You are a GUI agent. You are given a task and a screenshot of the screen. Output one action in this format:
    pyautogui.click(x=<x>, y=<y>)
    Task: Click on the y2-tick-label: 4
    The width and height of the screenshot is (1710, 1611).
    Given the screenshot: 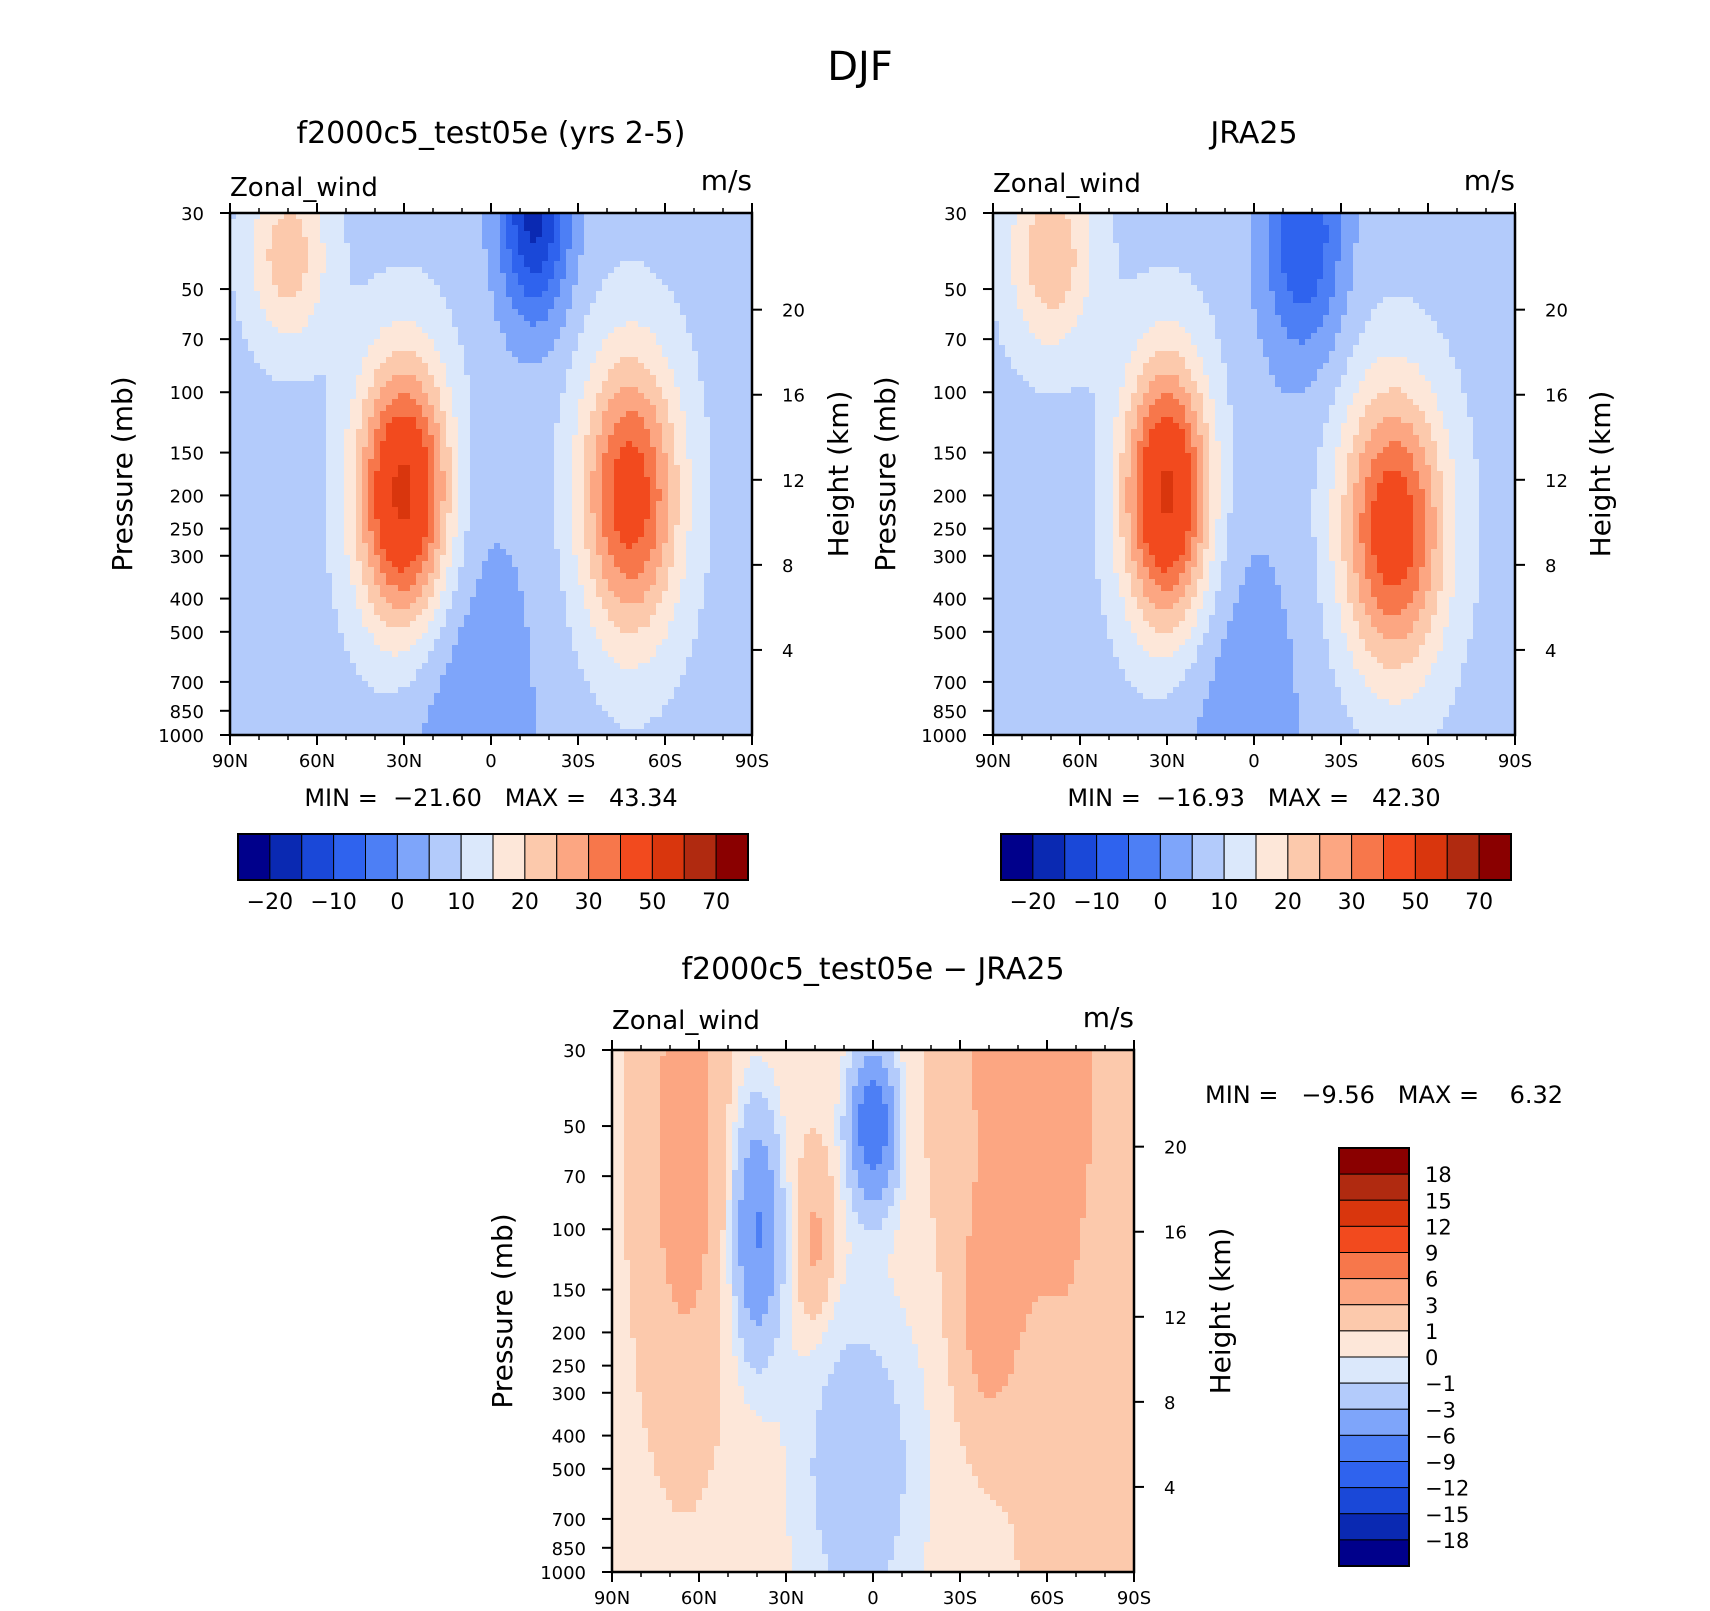 What is the action you would take?
    pyautogui.click(x=1169, y=1488)
    